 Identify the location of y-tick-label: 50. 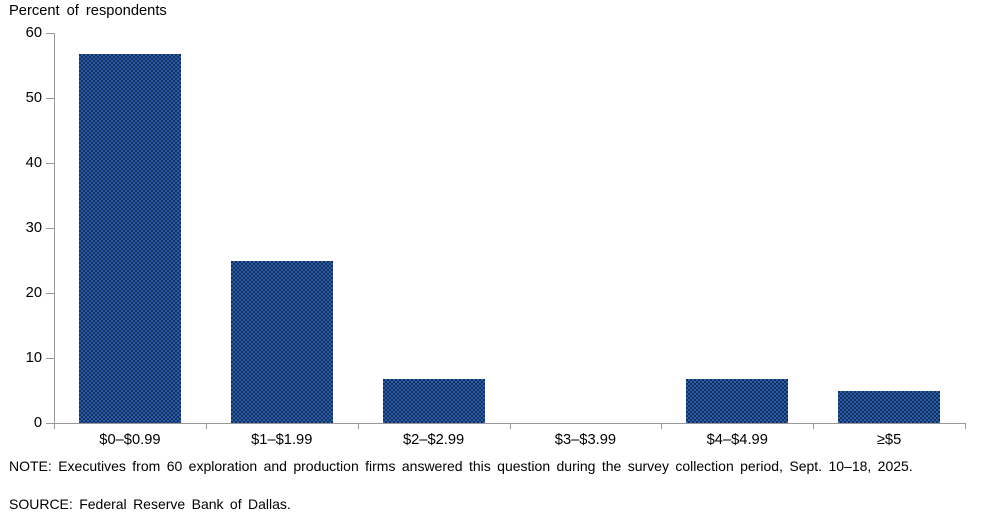
(33, 98).